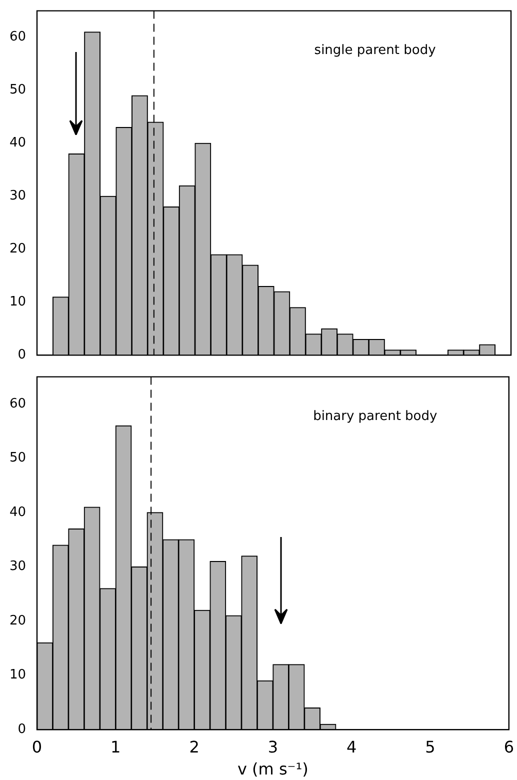 Image resolution: width=517 pixels, height=780 pixels. Describe the element at coordinates (115, 746) in the screenshot. I see `x-tick-label: 1` at that location.